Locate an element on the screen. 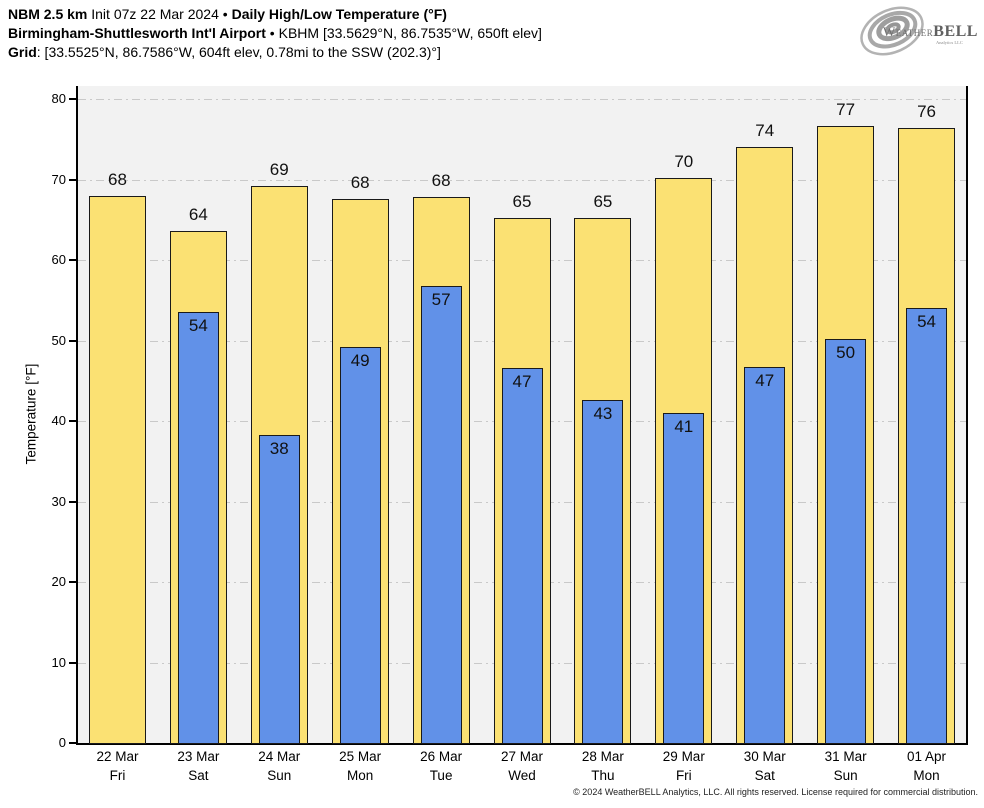  high-value-label: 76 is located at coordinates (926, 111).